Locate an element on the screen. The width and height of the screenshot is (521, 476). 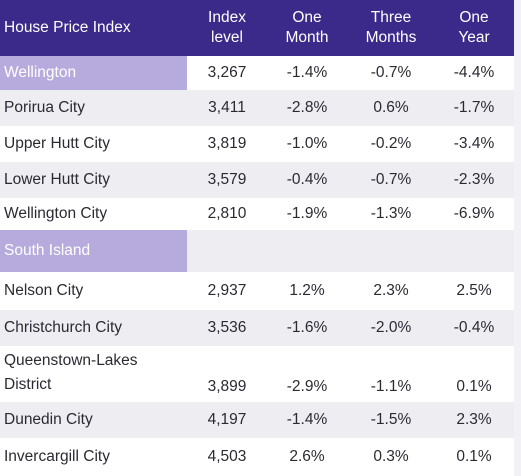
region-row-south-island: South Island is located at coordinates (260, 251).